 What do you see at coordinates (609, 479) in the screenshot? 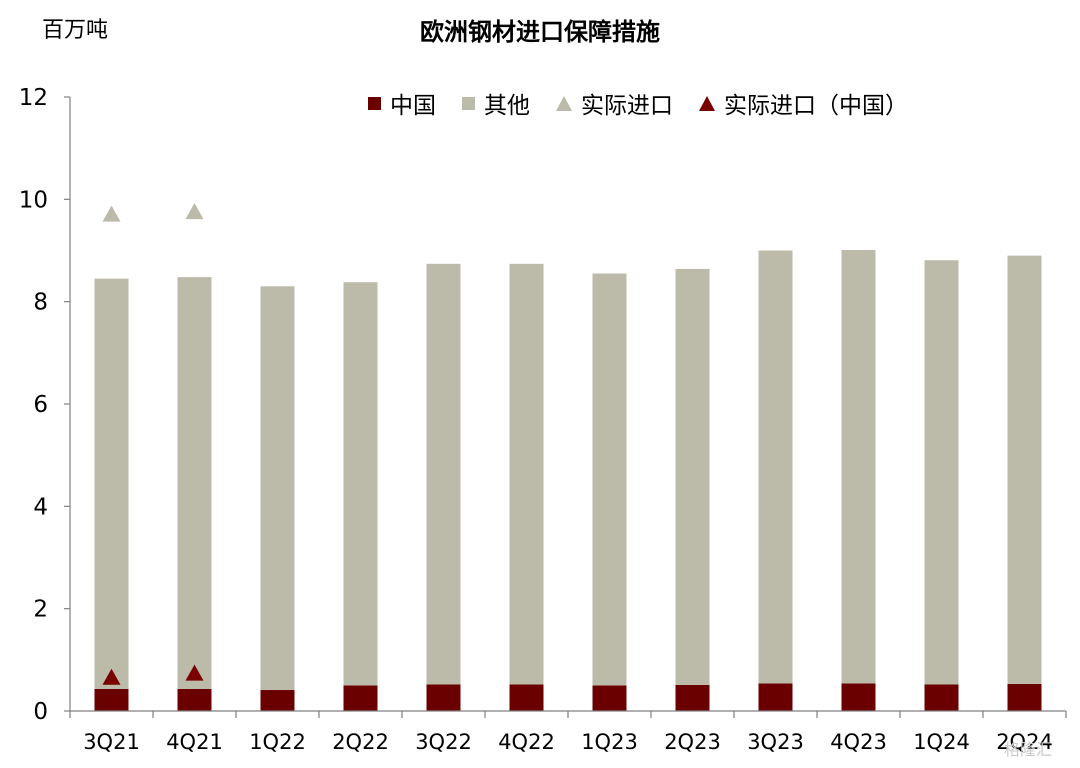
I see `bar-other-1Q23` at bounding box center [609, 479].